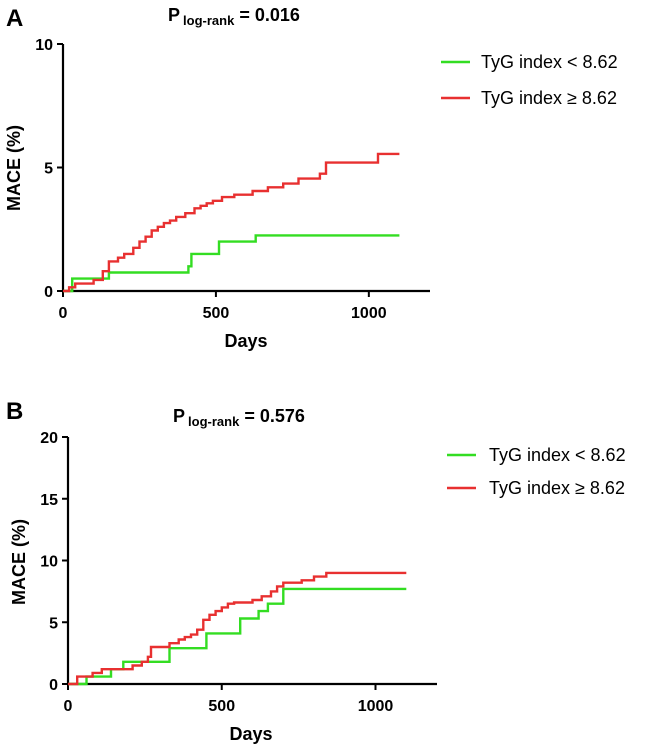 The image size is (645, 749). Describe the element at coordinates (549, 62) in the screenshot. I see `panel-a-legend-label-low: TyG index < 8.62` at that location.